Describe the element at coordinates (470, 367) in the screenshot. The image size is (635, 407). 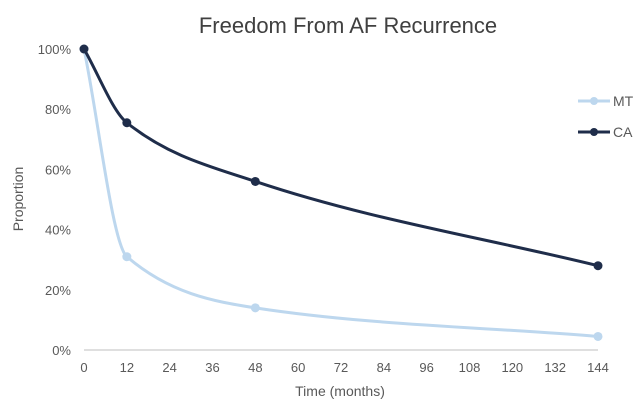
I see `x-tick-label: 108` at that location.